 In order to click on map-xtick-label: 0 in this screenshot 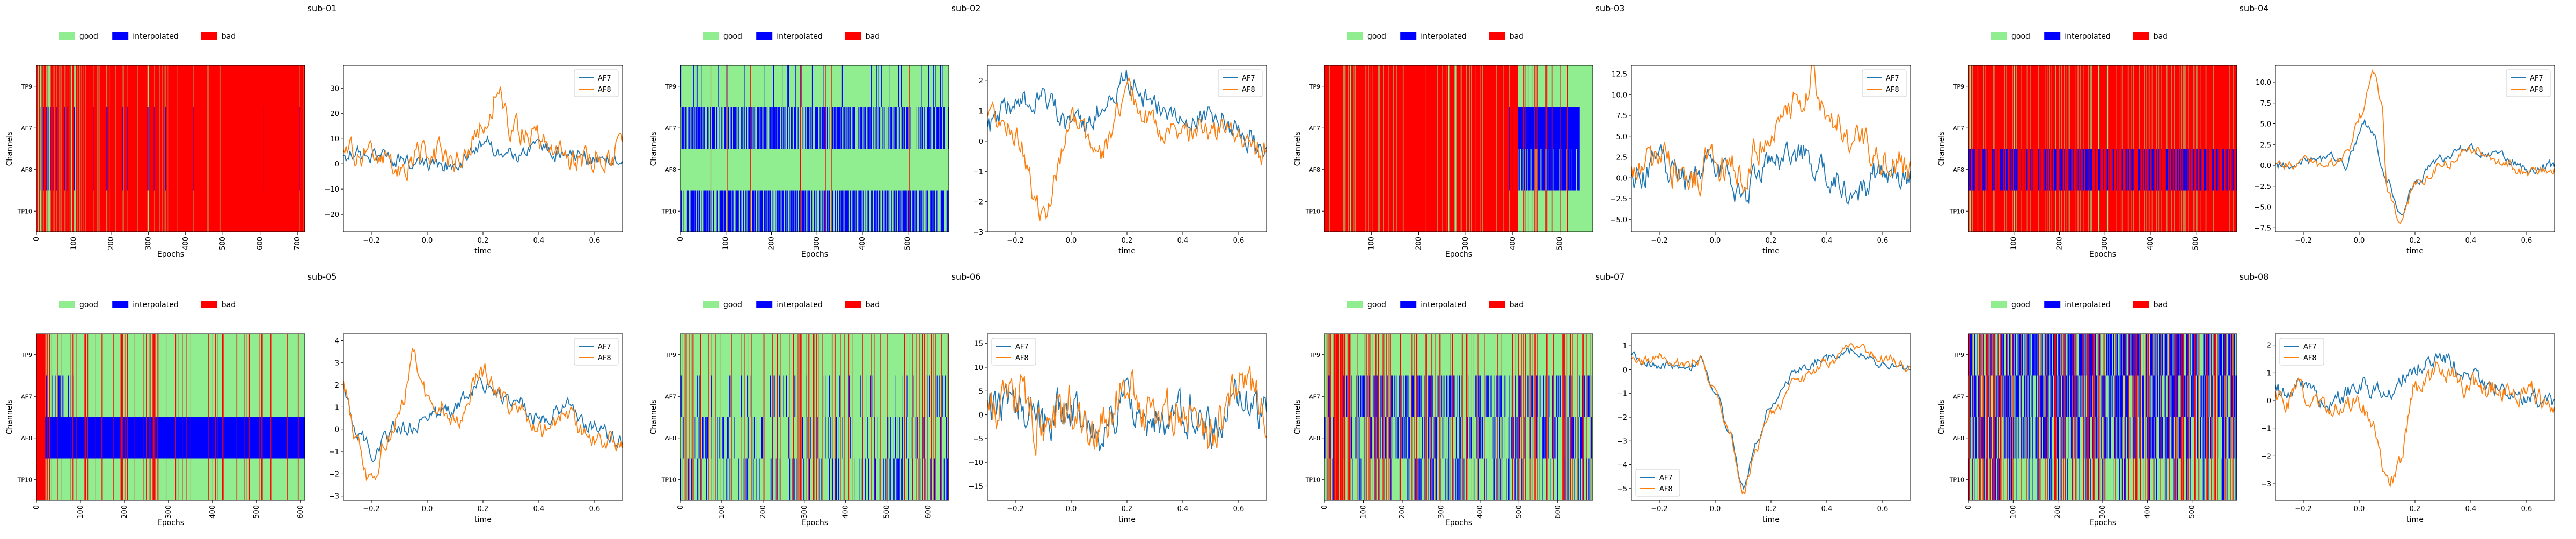, I will do `click(37, 239)`.